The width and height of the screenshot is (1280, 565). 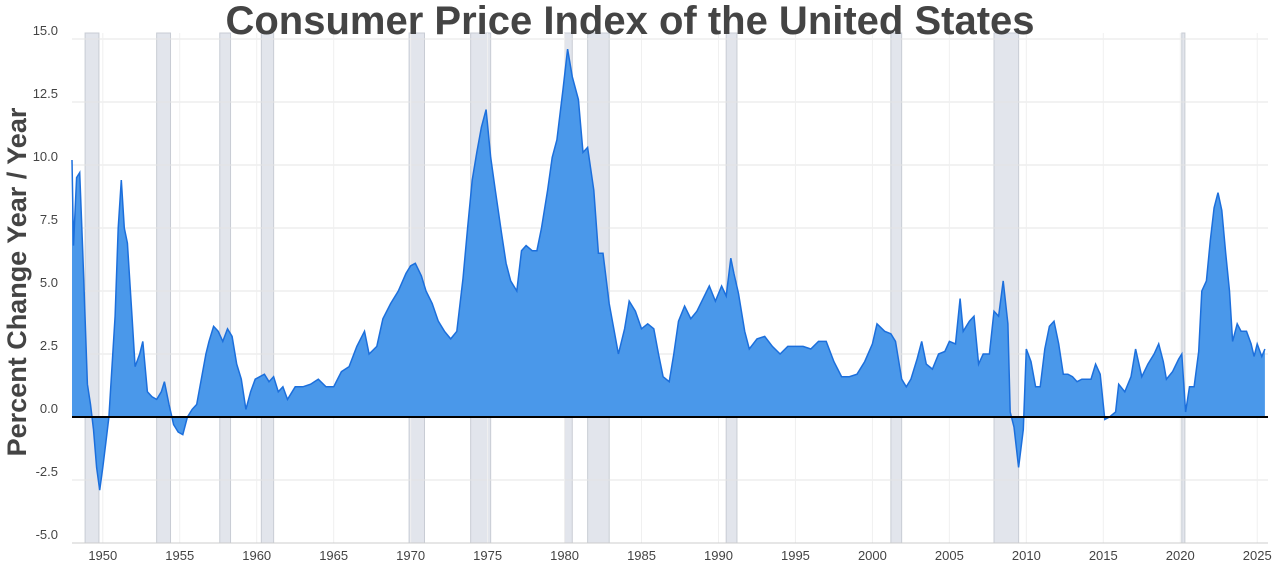 I want to click on x-tick-label: 1955, so click(x=179, y=555).